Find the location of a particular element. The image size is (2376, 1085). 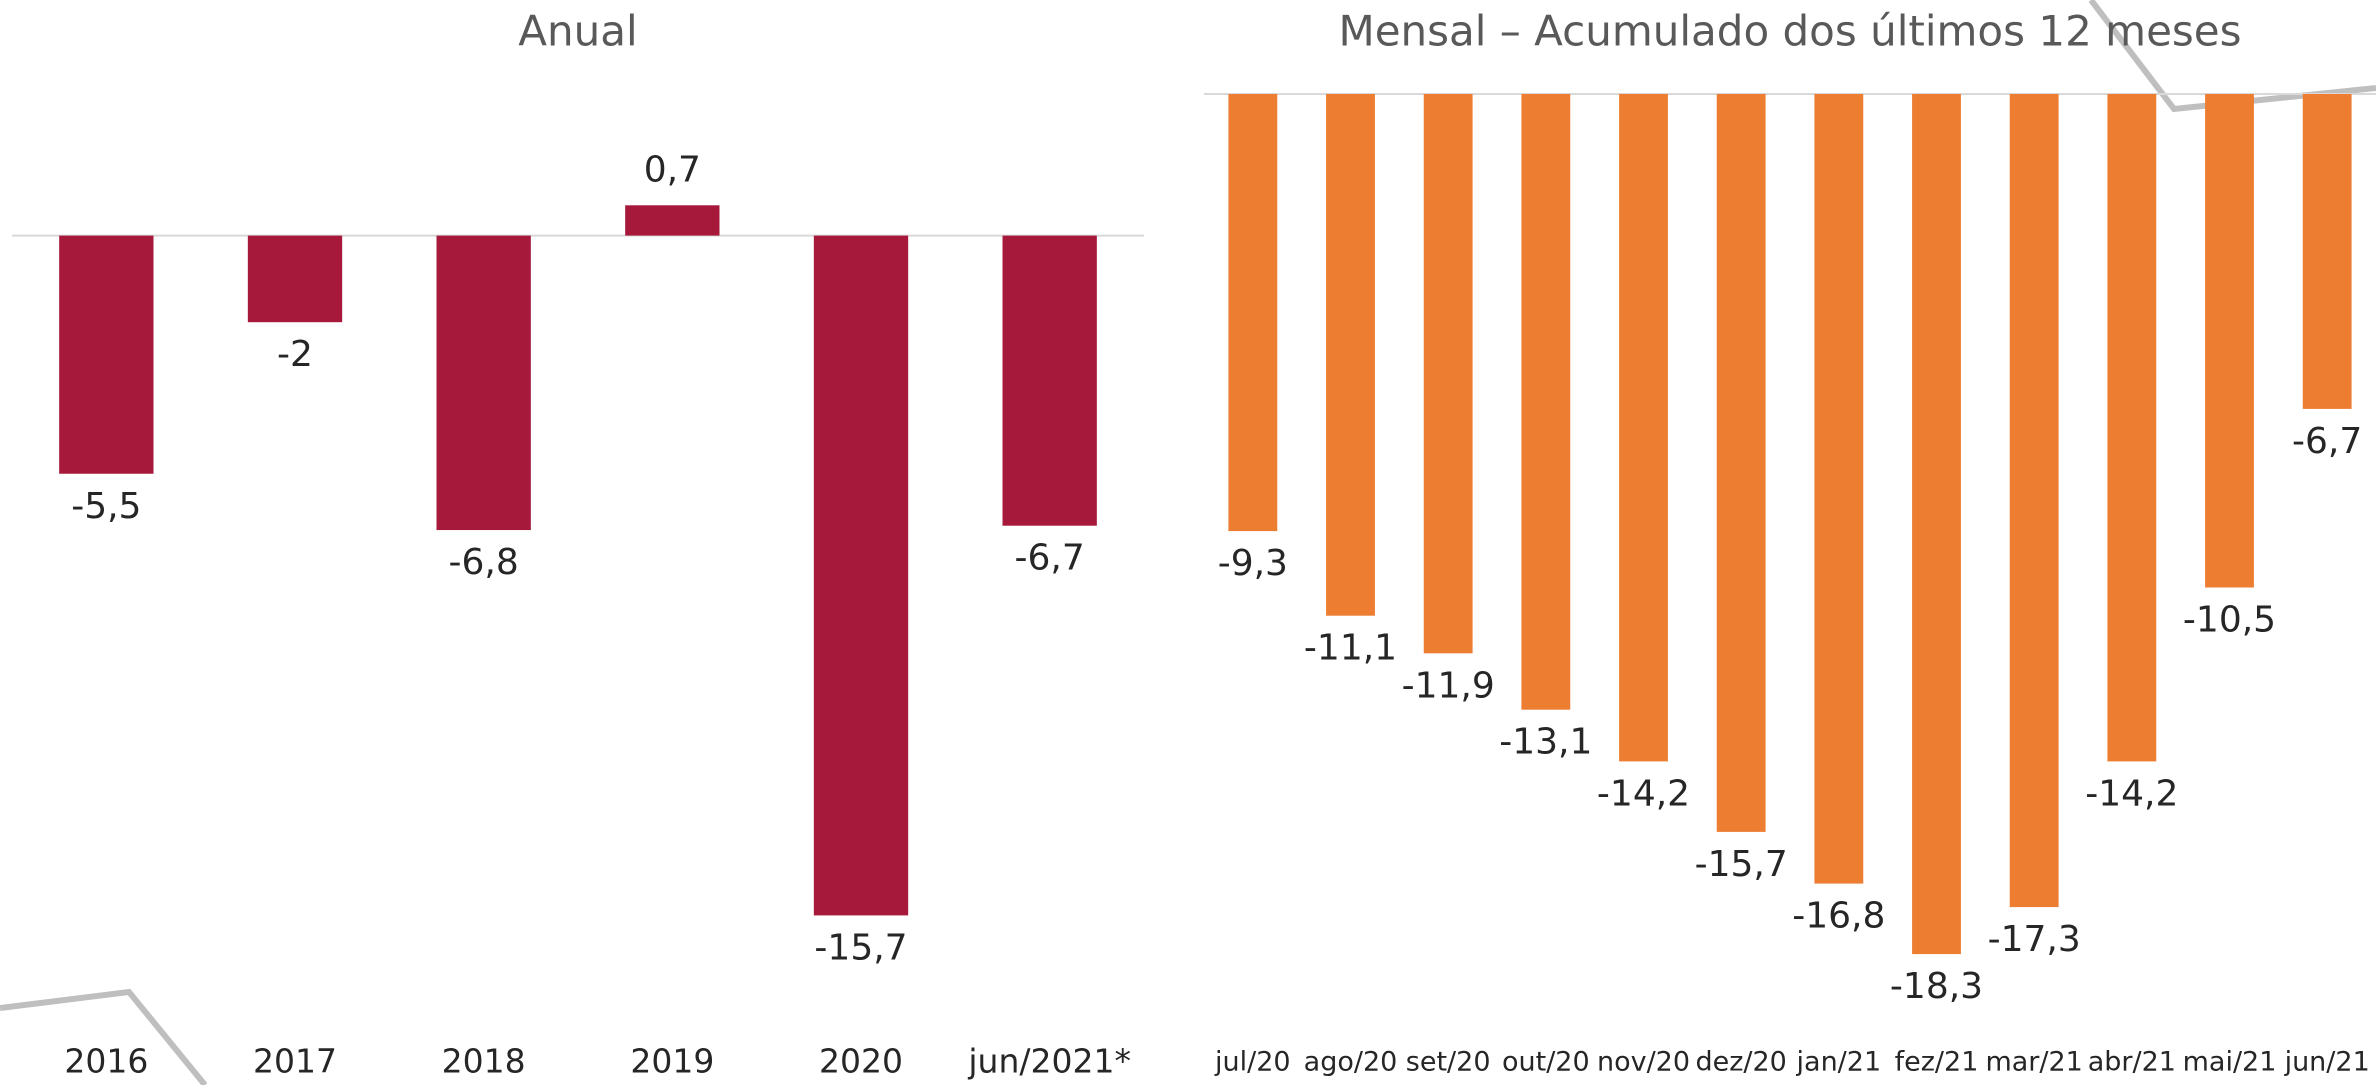

decoration is located at coordinates (104, 1036).